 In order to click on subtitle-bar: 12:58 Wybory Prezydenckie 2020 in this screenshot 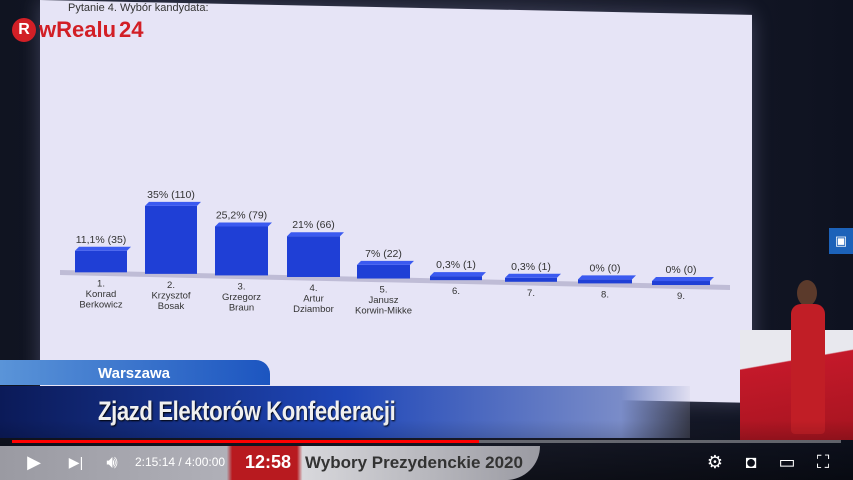, I will do `click(270, 463)`.